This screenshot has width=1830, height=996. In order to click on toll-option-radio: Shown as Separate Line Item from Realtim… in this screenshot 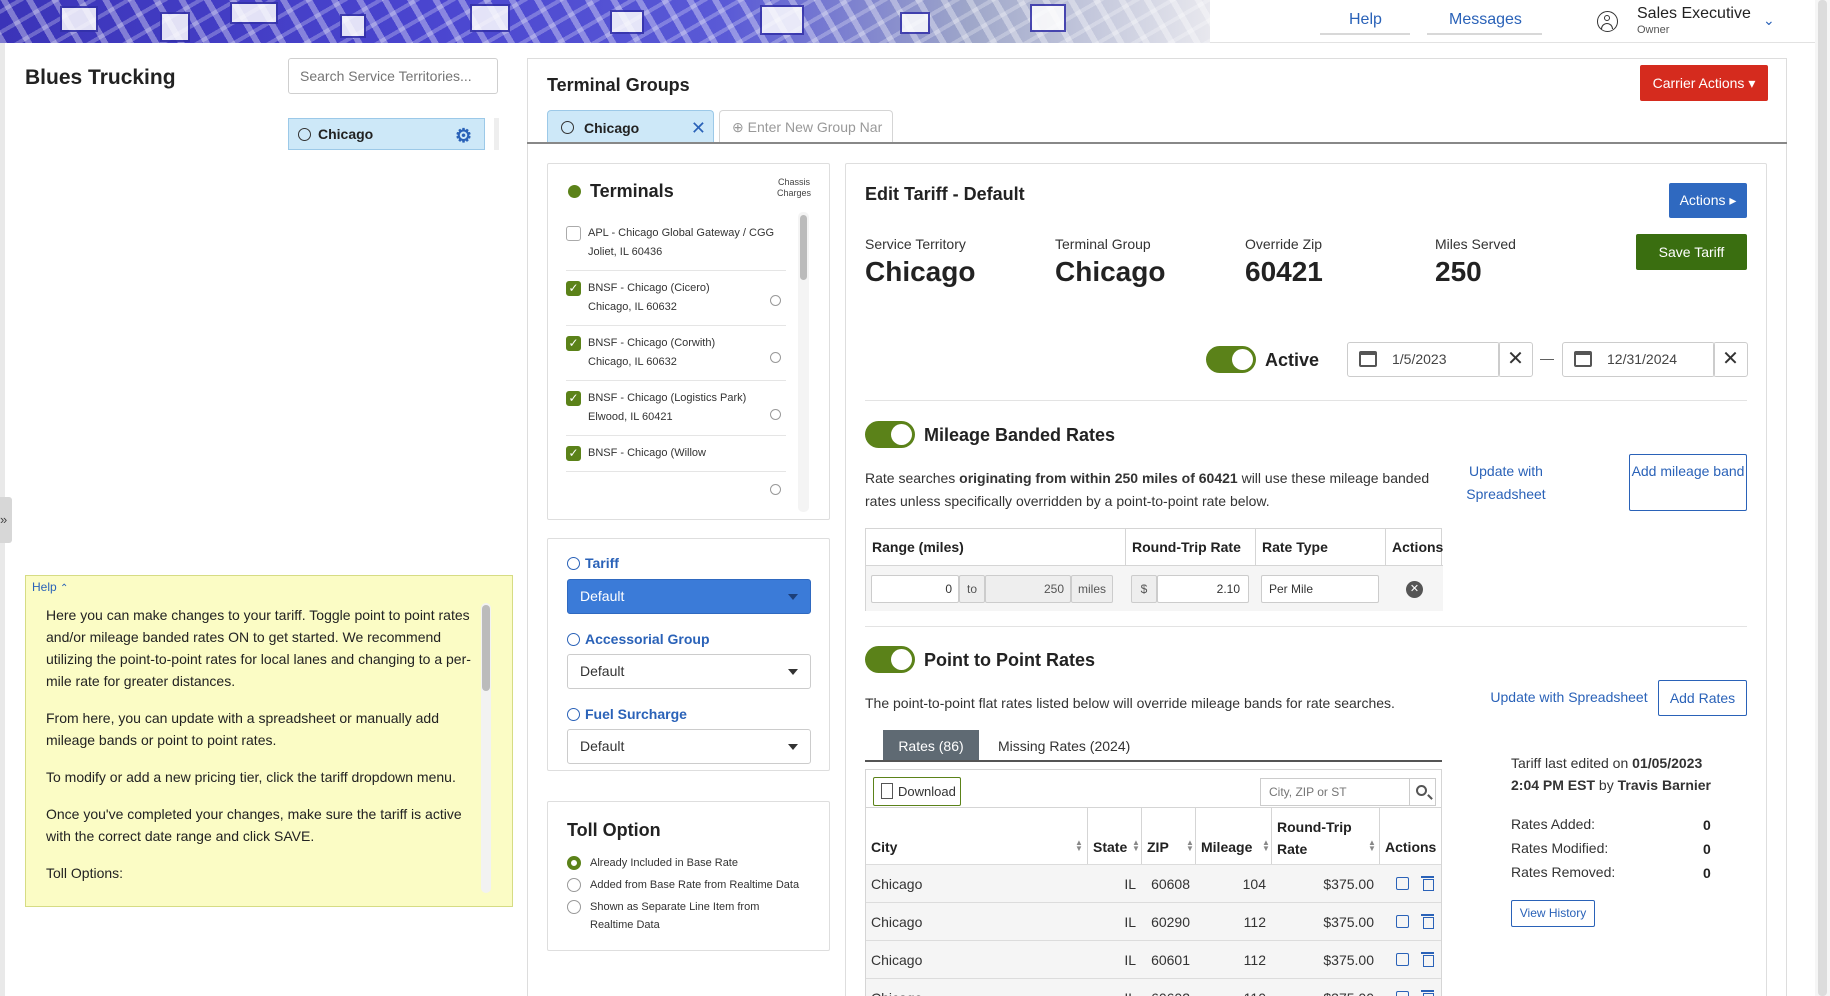, I will do `click(677, 916)`.